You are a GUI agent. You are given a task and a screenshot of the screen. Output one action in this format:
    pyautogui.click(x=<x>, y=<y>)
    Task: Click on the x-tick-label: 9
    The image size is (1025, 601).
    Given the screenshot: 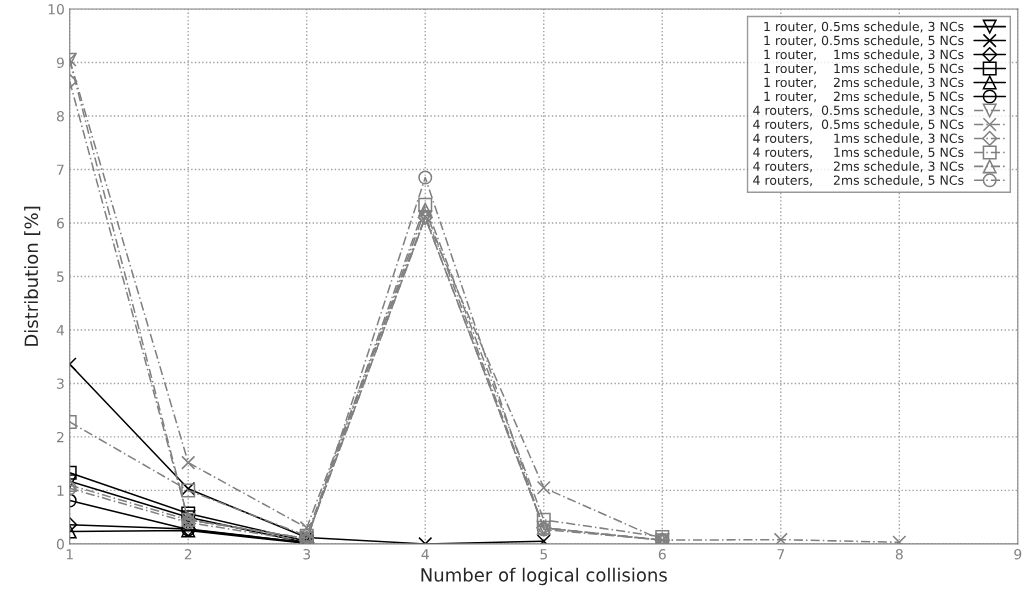 What is the action you would take?
    pyautogui.click(x=1018, y=554)
    